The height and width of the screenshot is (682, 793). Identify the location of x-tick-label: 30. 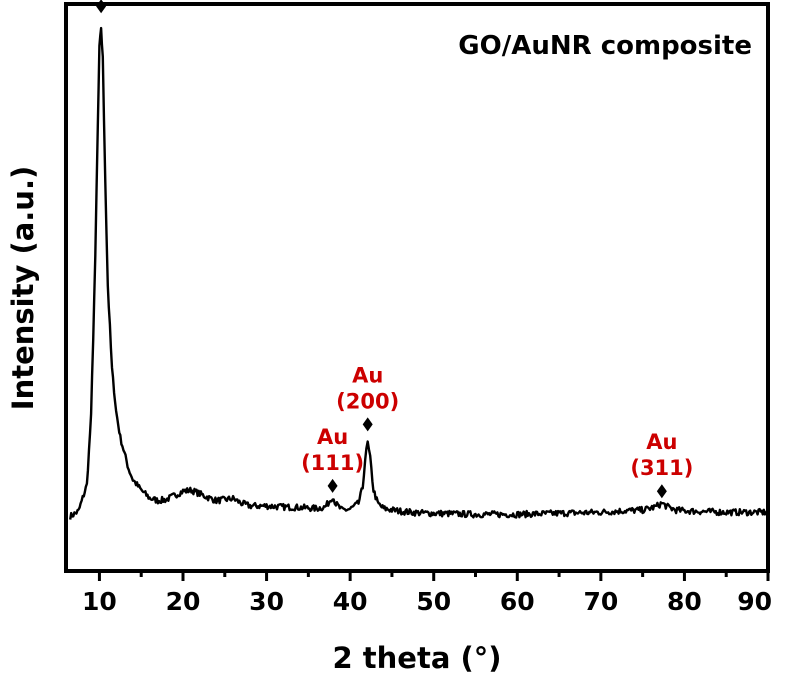
(266, 601).